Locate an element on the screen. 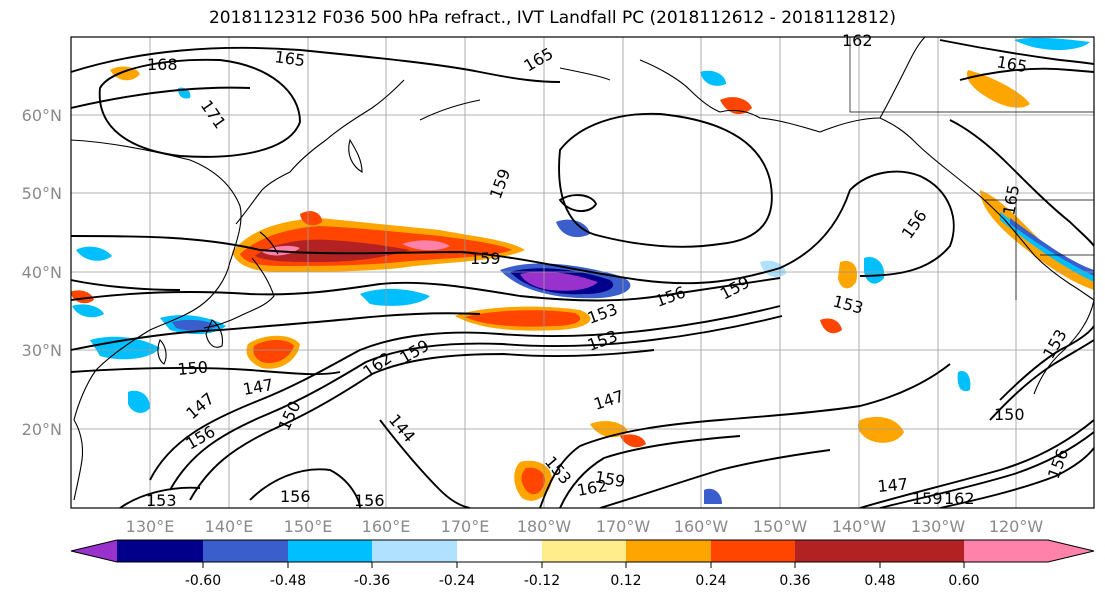 Image resolution: width=1105 pixels, height=601 pixels. lon-tick-label: 180°W is located at coordinates (544, 526).